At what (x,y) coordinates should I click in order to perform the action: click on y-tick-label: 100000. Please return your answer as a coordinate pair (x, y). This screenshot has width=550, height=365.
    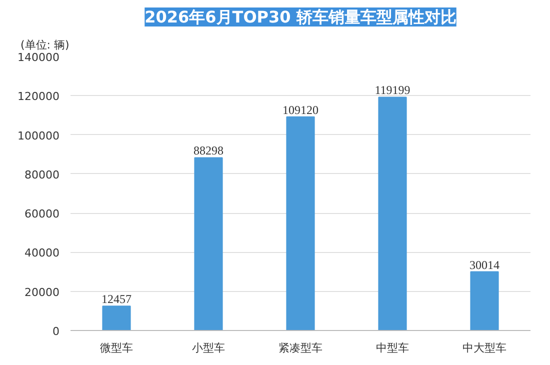
    Looking at the image, I should click on (39, 135).